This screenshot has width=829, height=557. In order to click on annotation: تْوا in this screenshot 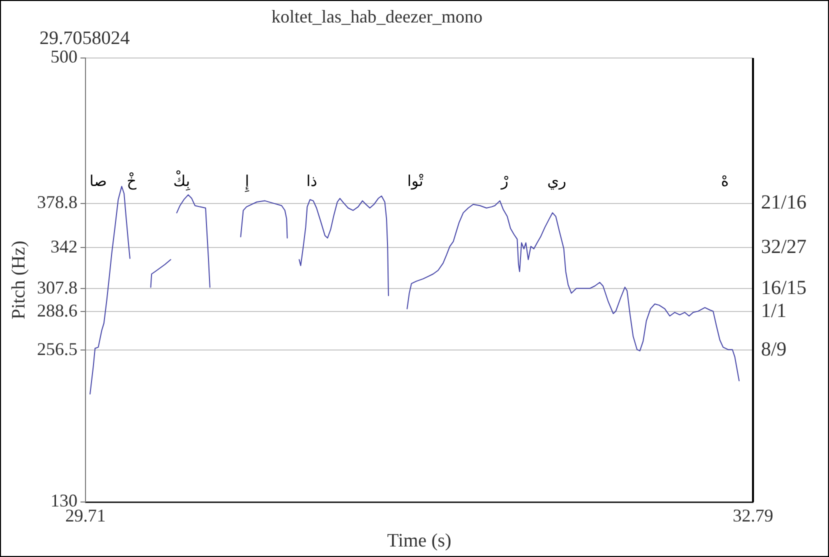, I will do `click(415, 181)`.